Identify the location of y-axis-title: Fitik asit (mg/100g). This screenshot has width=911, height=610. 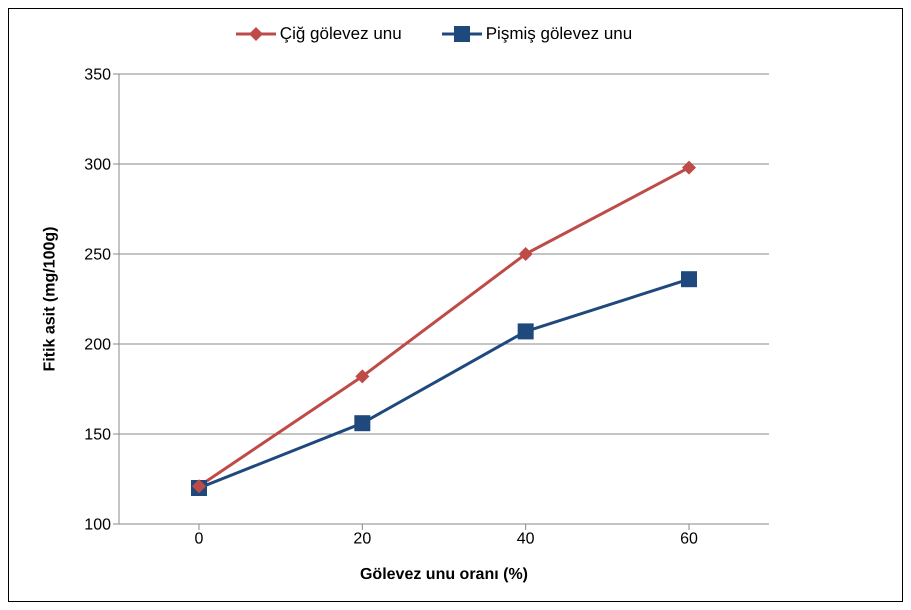
(50, 299).